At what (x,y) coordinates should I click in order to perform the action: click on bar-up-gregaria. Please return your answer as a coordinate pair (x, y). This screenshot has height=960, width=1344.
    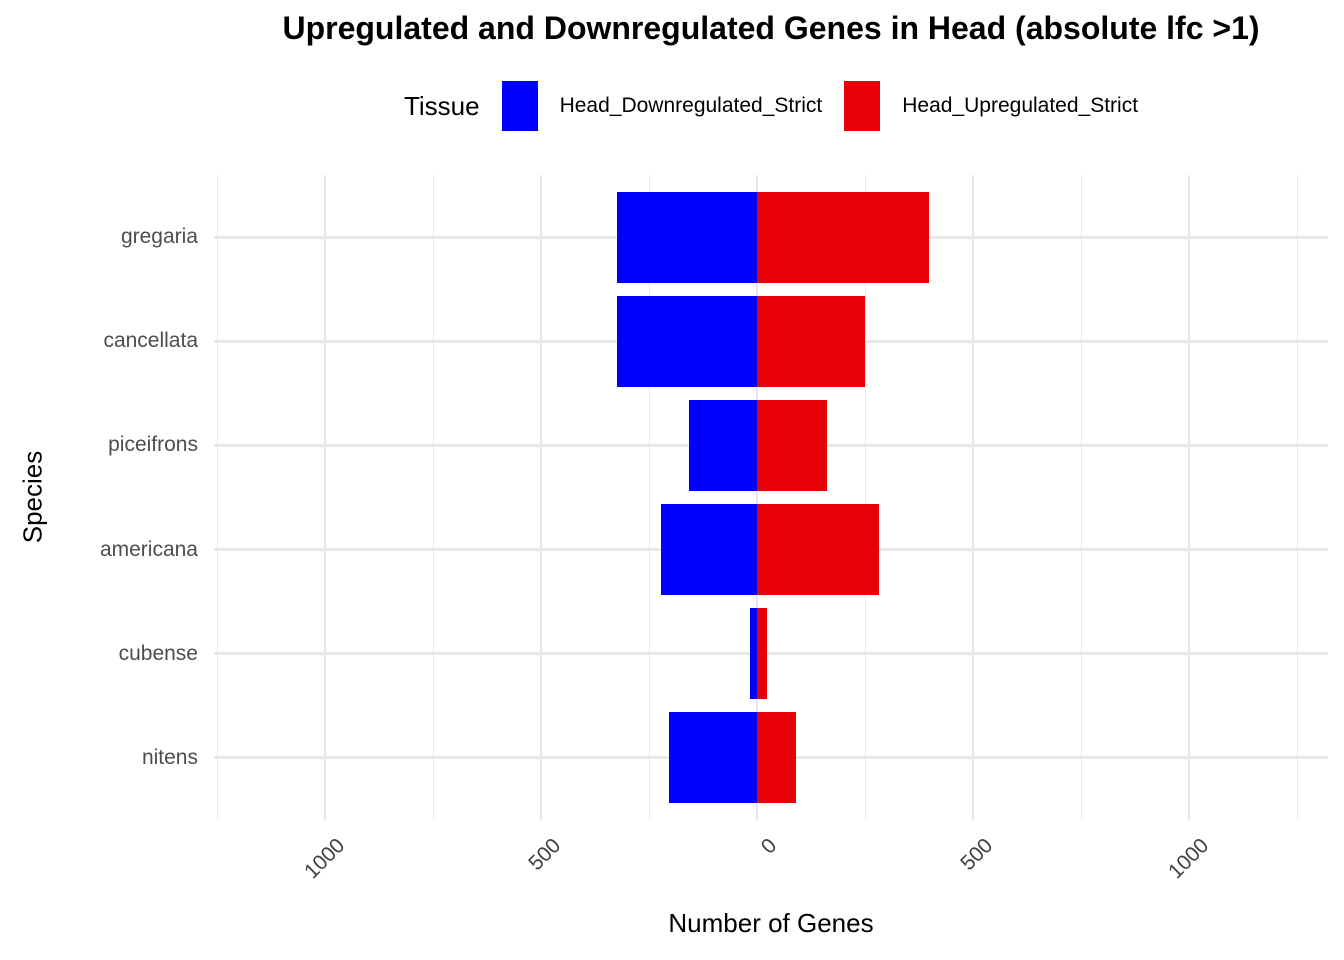
    Looking at the image, I should click on (843, 237).